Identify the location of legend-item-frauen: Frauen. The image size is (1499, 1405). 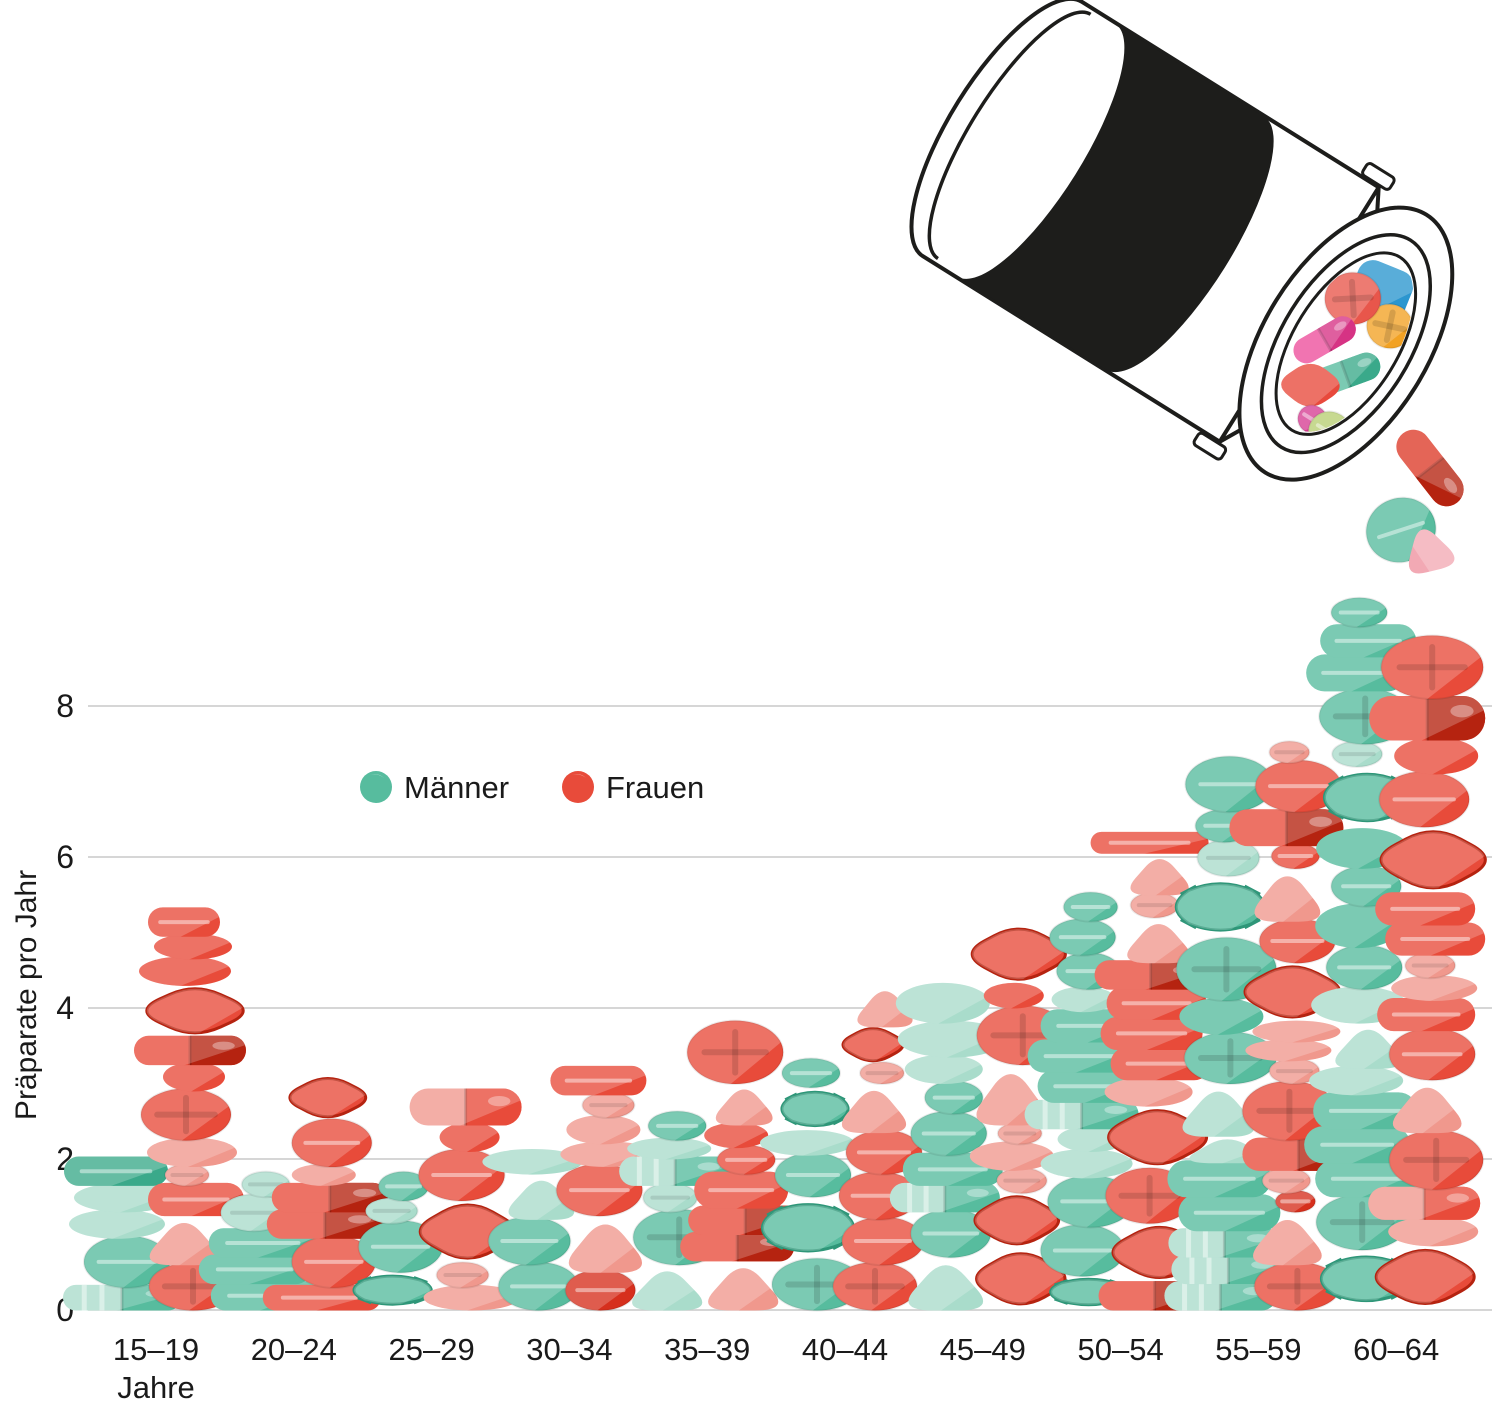
(633, 787).